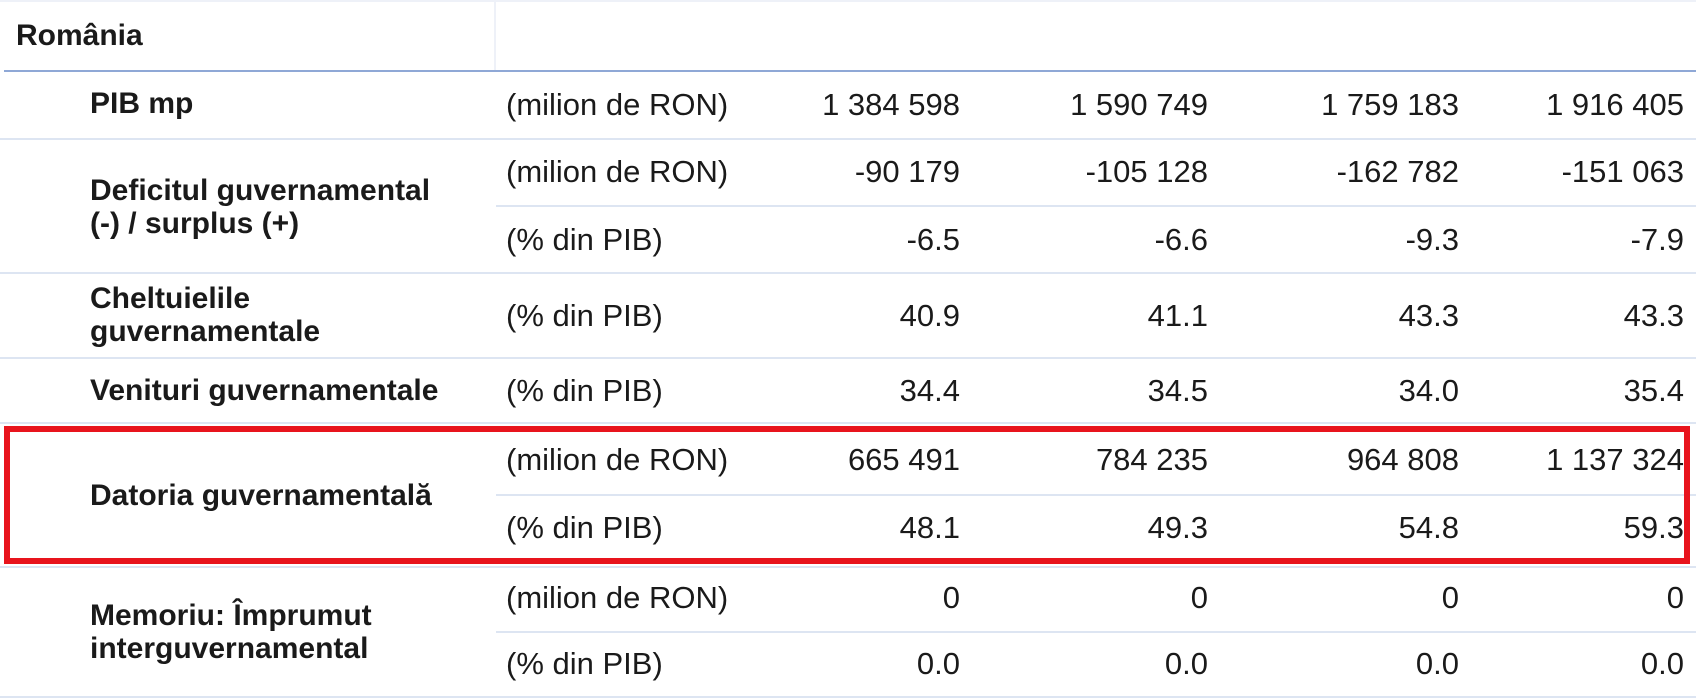  I want to click on value-cell: -105 128, so click(1146, 171).